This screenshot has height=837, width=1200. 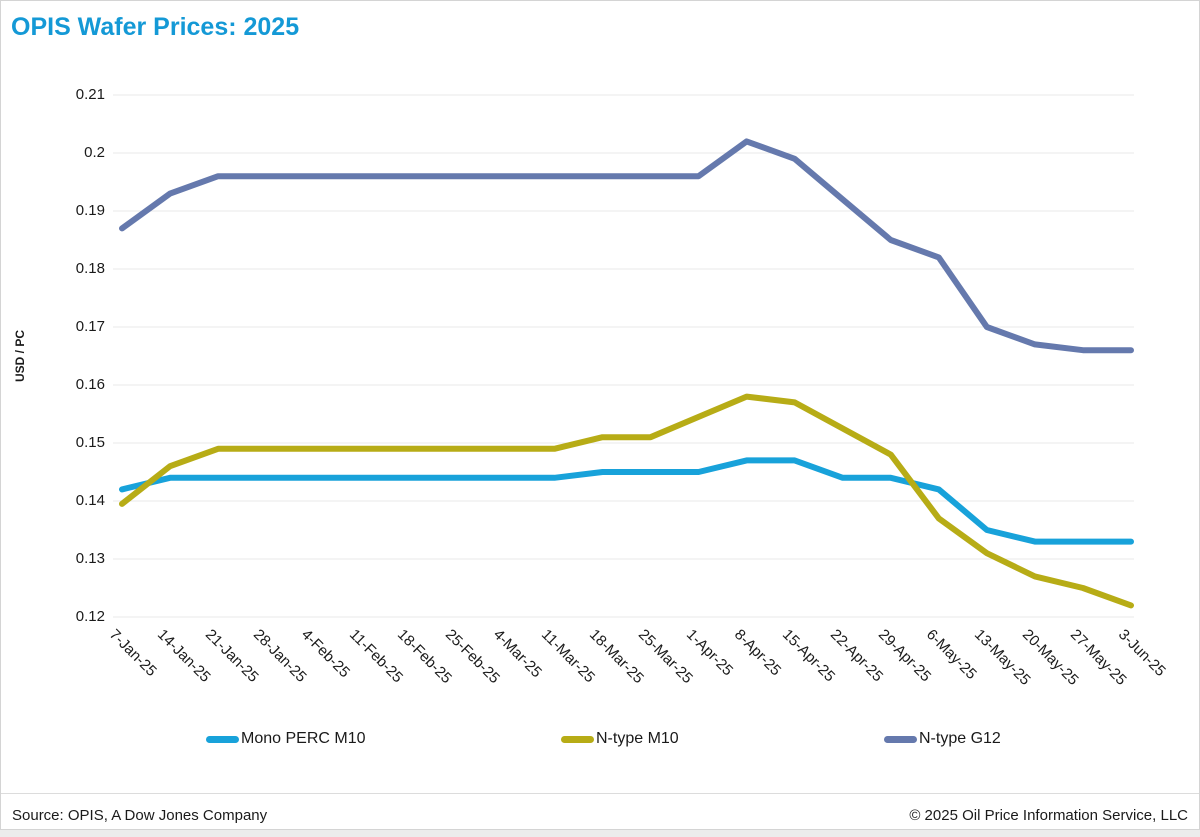 I want to click on y-tick-label: 0.21, so click(x=90, y=94).